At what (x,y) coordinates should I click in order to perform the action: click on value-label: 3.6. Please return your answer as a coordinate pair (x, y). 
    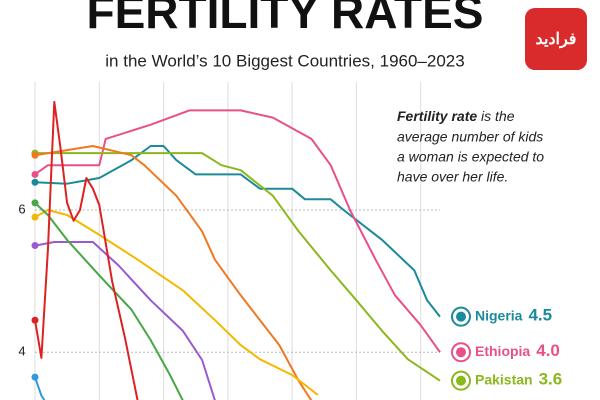
    Looking at the image, I should click on (551, 379).